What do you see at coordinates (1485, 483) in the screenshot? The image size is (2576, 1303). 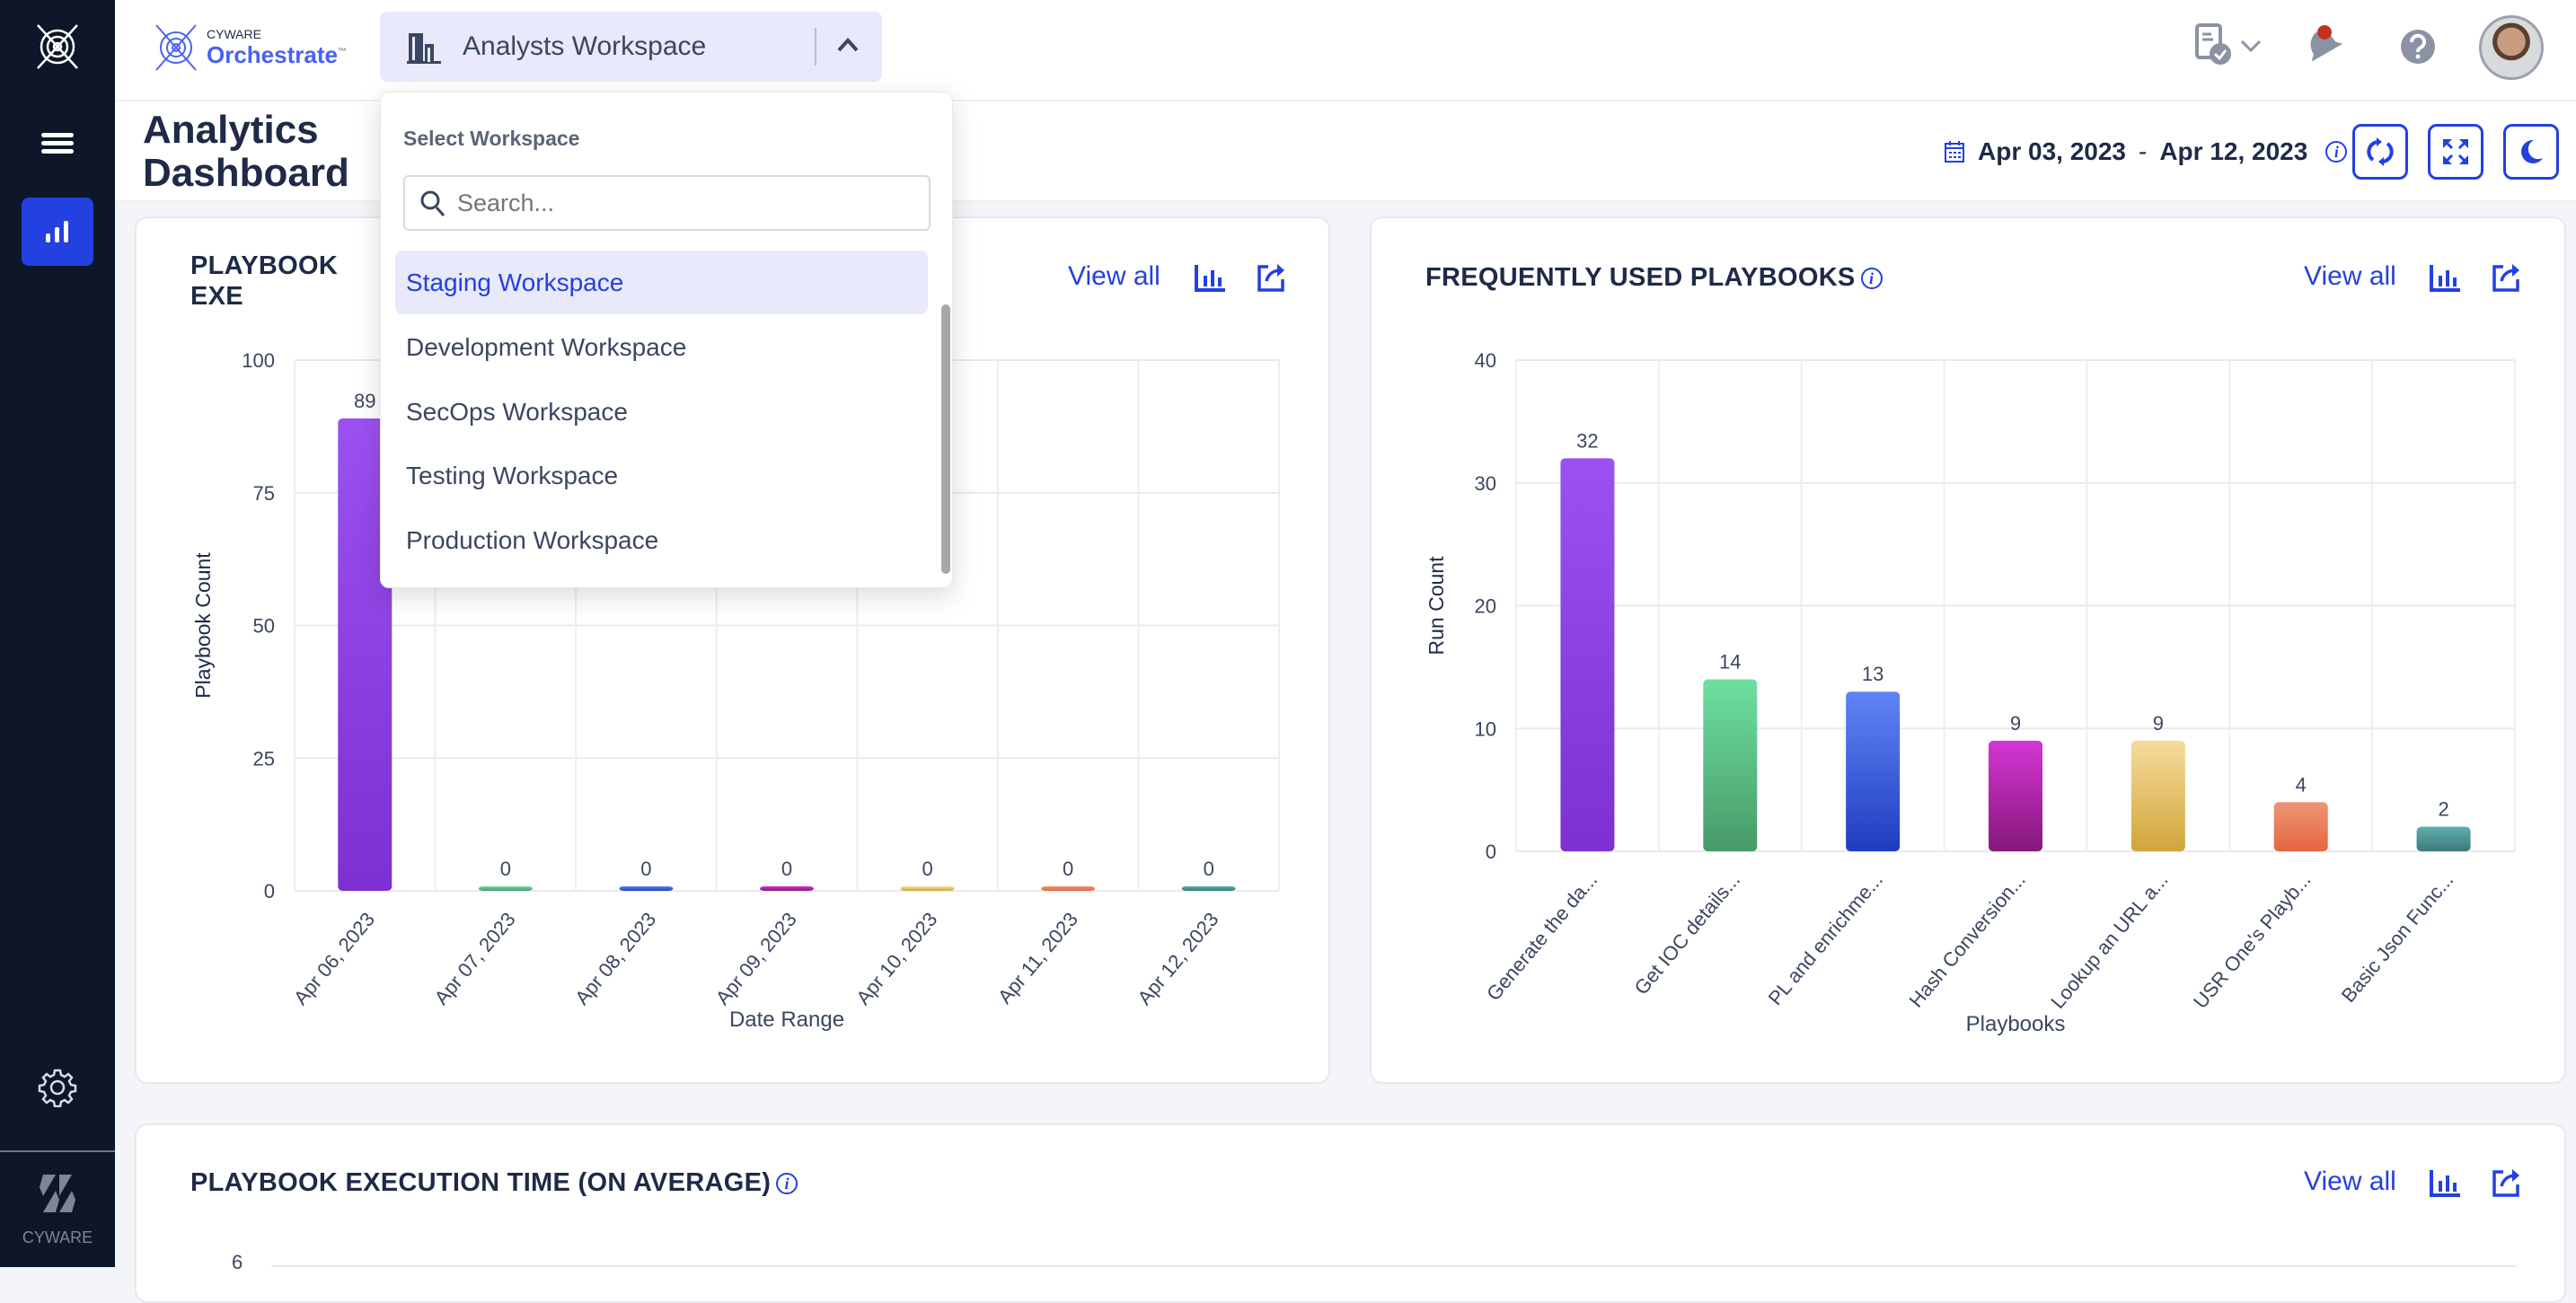 I see `y-tick-label: 30` at bounding box center [1485, 483].